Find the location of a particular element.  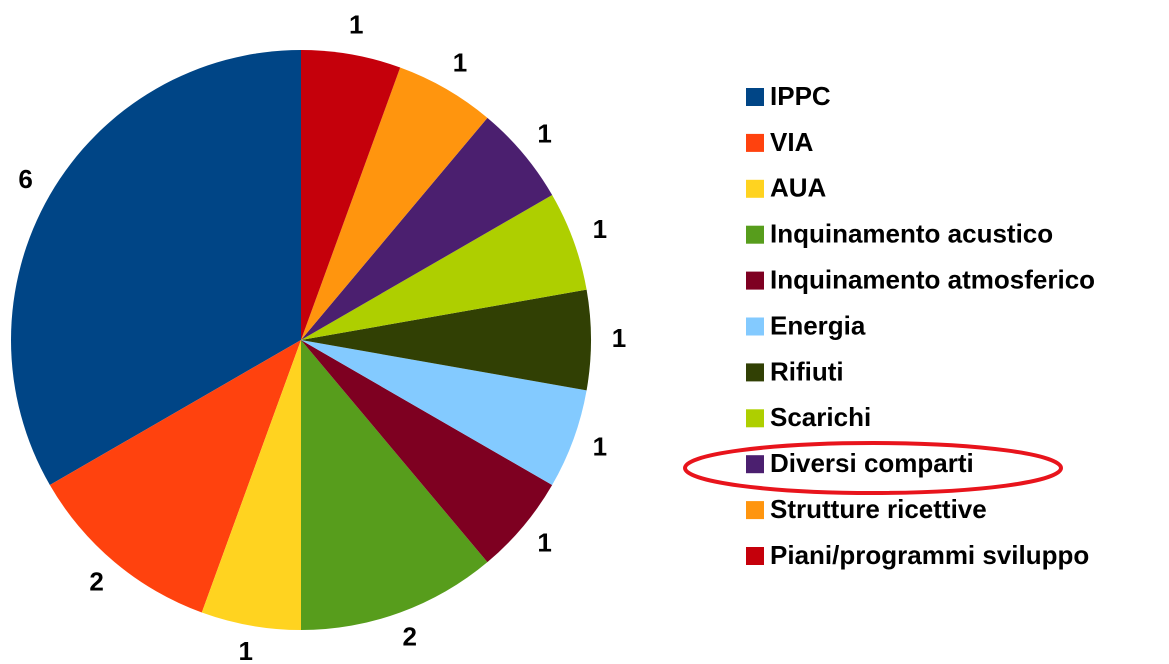

legend-label: Scarichi is located at coordinates (820, 417).